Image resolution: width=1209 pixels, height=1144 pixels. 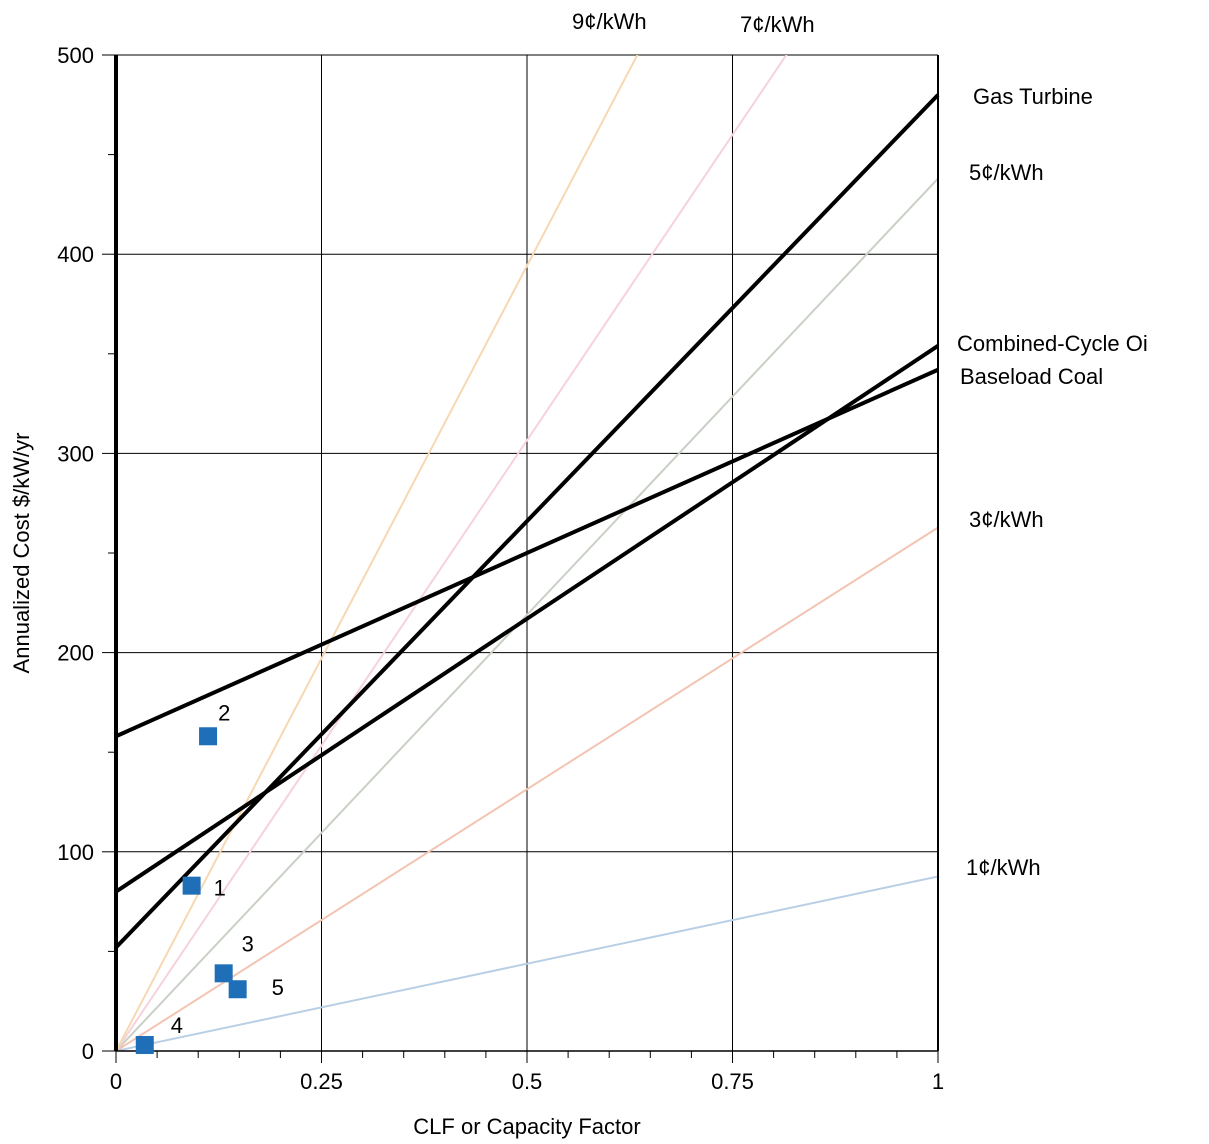 What do you see at coordinates (1033, 96) in the screenshot?
I see `label-gas-turbine: Gas Turbine` at bounding box center [1033, 96].